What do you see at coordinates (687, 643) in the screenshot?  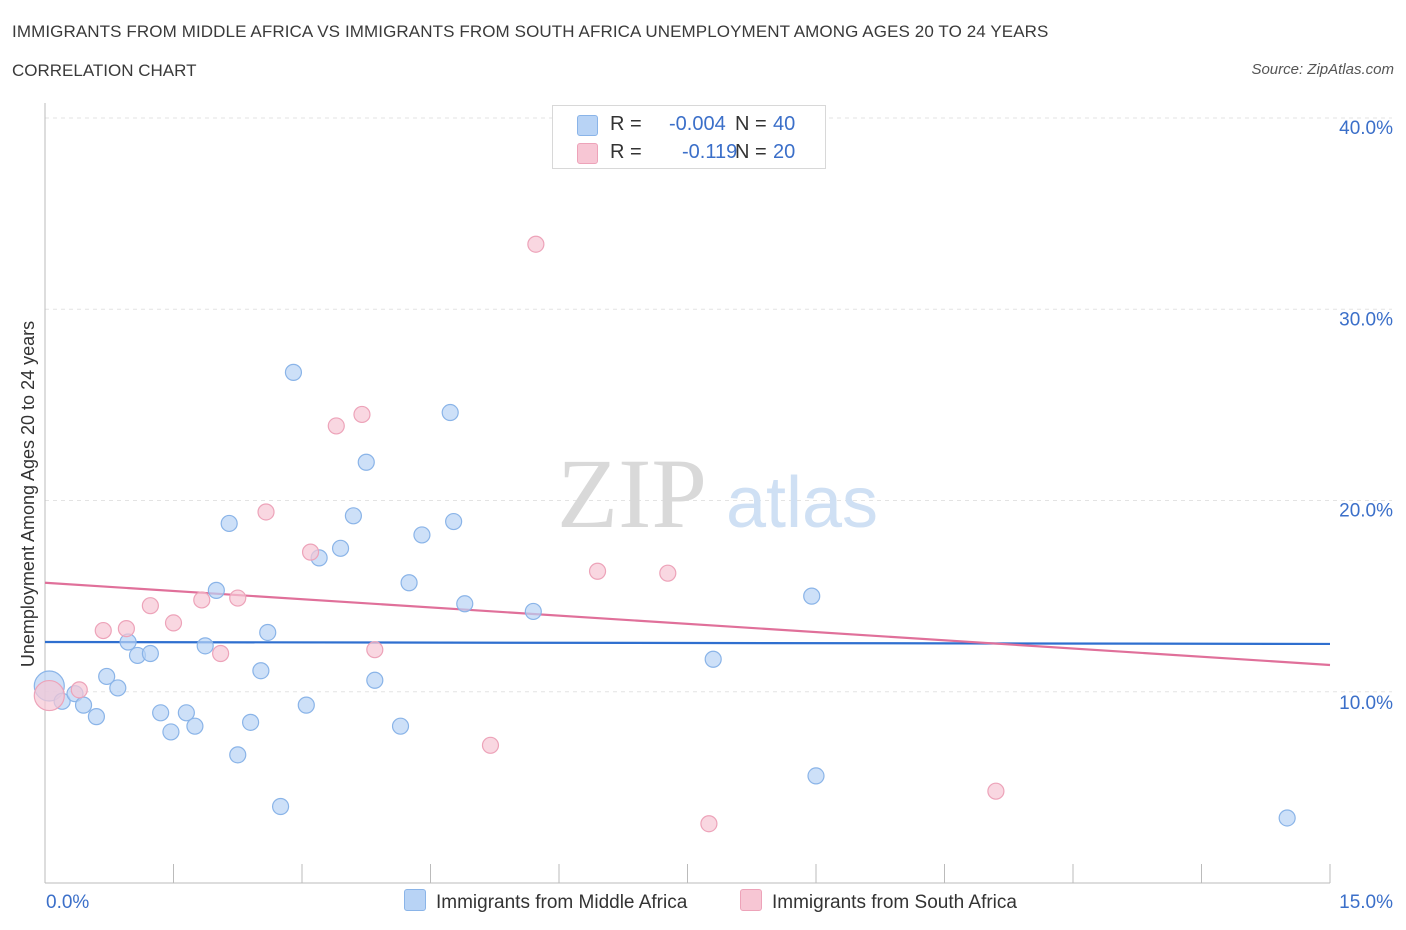 I see `trend-line-middle-africa` at bounding box center [687, 643].